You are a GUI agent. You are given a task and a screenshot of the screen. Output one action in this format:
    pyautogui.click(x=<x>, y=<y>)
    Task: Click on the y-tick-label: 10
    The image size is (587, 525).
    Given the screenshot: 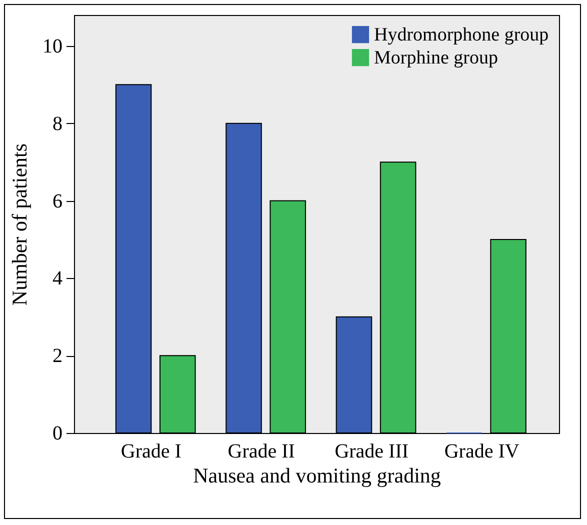 What is the action you would take?
    pyautogui.click(x=52, y=46)
    